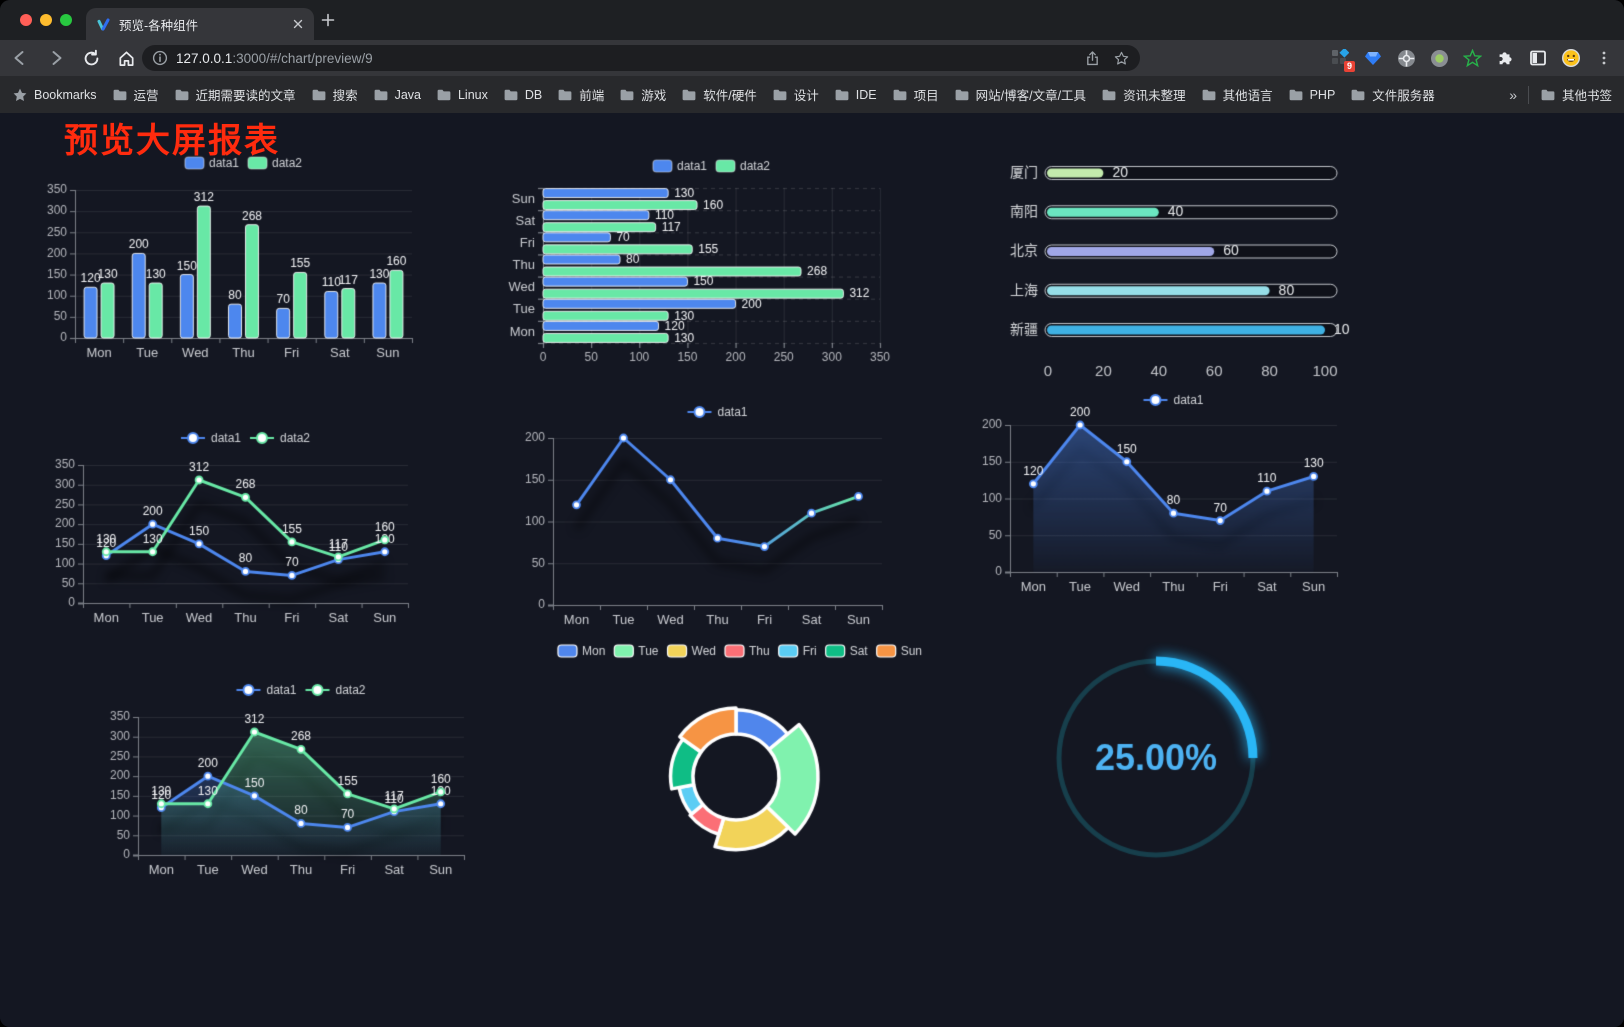 The width and height of the screenshot is (1624, 1027). Describe the element at coordinates (1154, 96) in the screenshot. I see `bookmark-folder-label: 资讯未整理` at that location.